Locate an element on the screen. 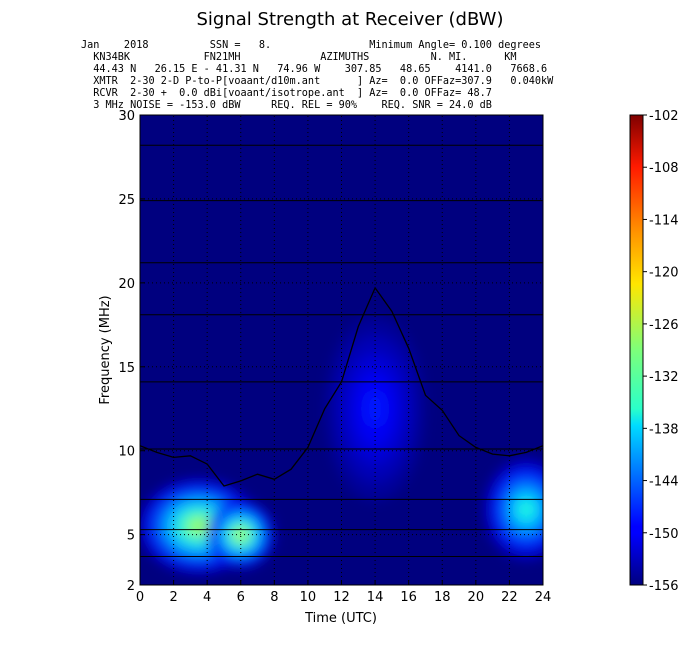  x-tick-label-10: 20 is located at coordinates (476, 597).